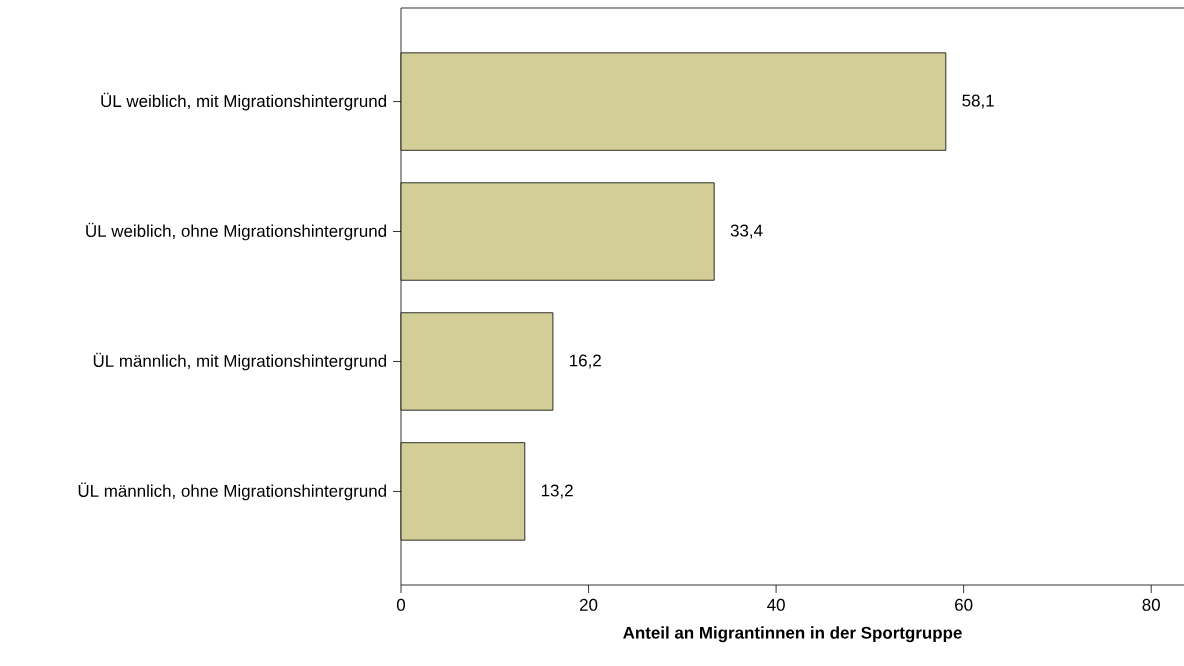  What do you see at coordinates (585, 361) in the screenshot?
I see `data-label: 16,2` at bounding box center [585, 361].